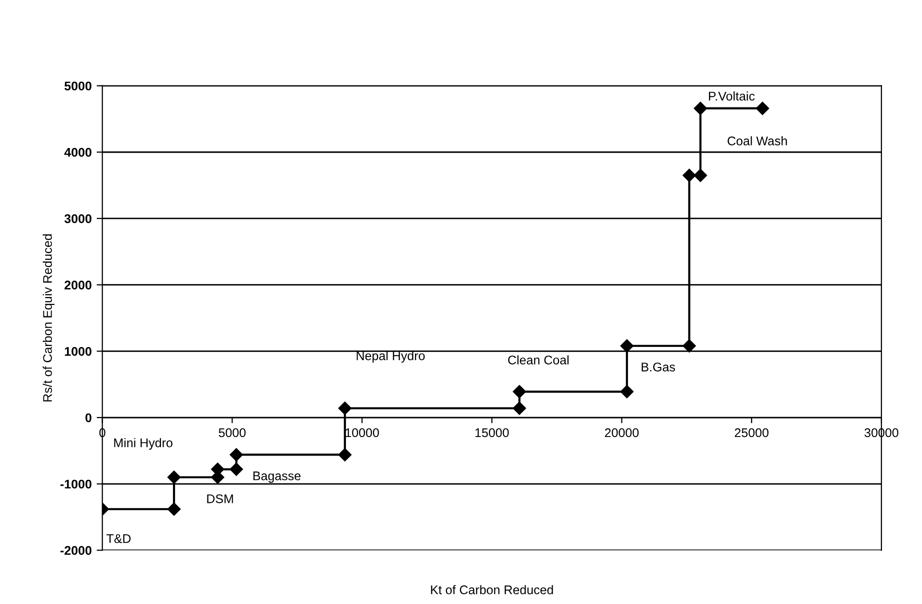 The image size is (922, 604). What do you see at coordinates (232, 433) in the screenshot?
I see `x-tick-label: 5000` at bounding box center [232, 433].